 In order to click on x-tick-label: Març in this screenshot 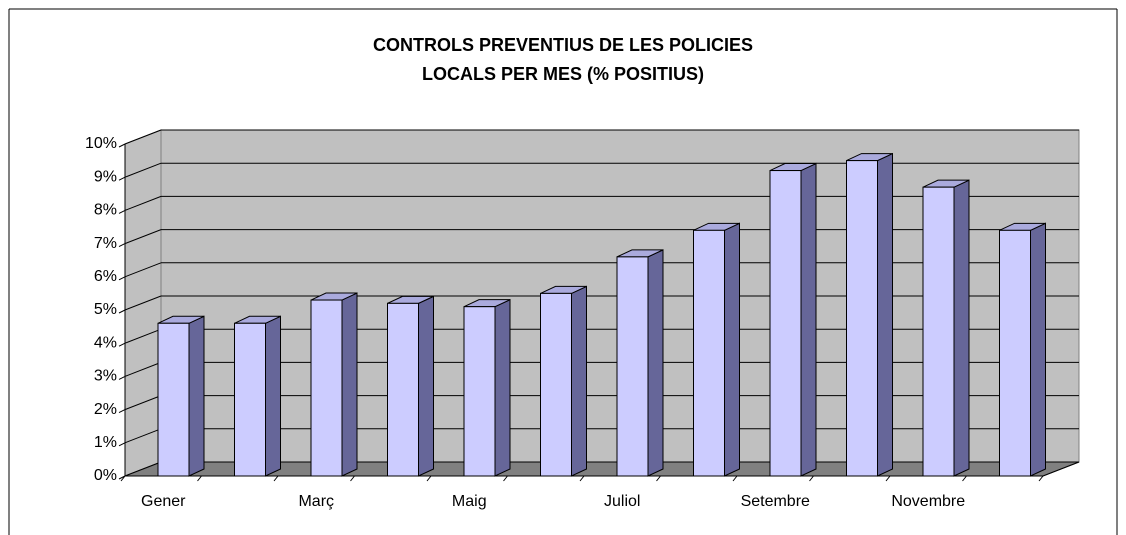, I will do `click(316, 501)`.